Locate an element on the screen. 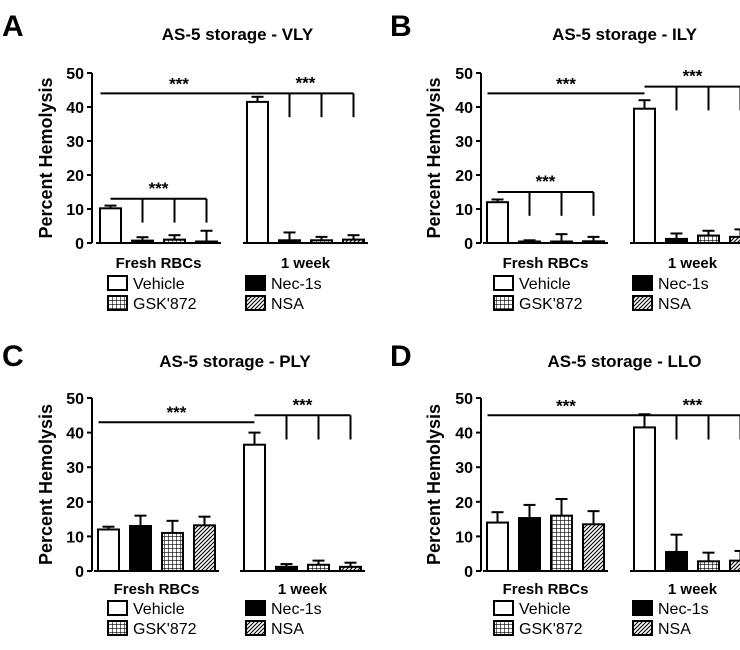 Image resolution: width=740 pixels, height=650 pixels. panel-letter: A is located at coordinates (13, 26).